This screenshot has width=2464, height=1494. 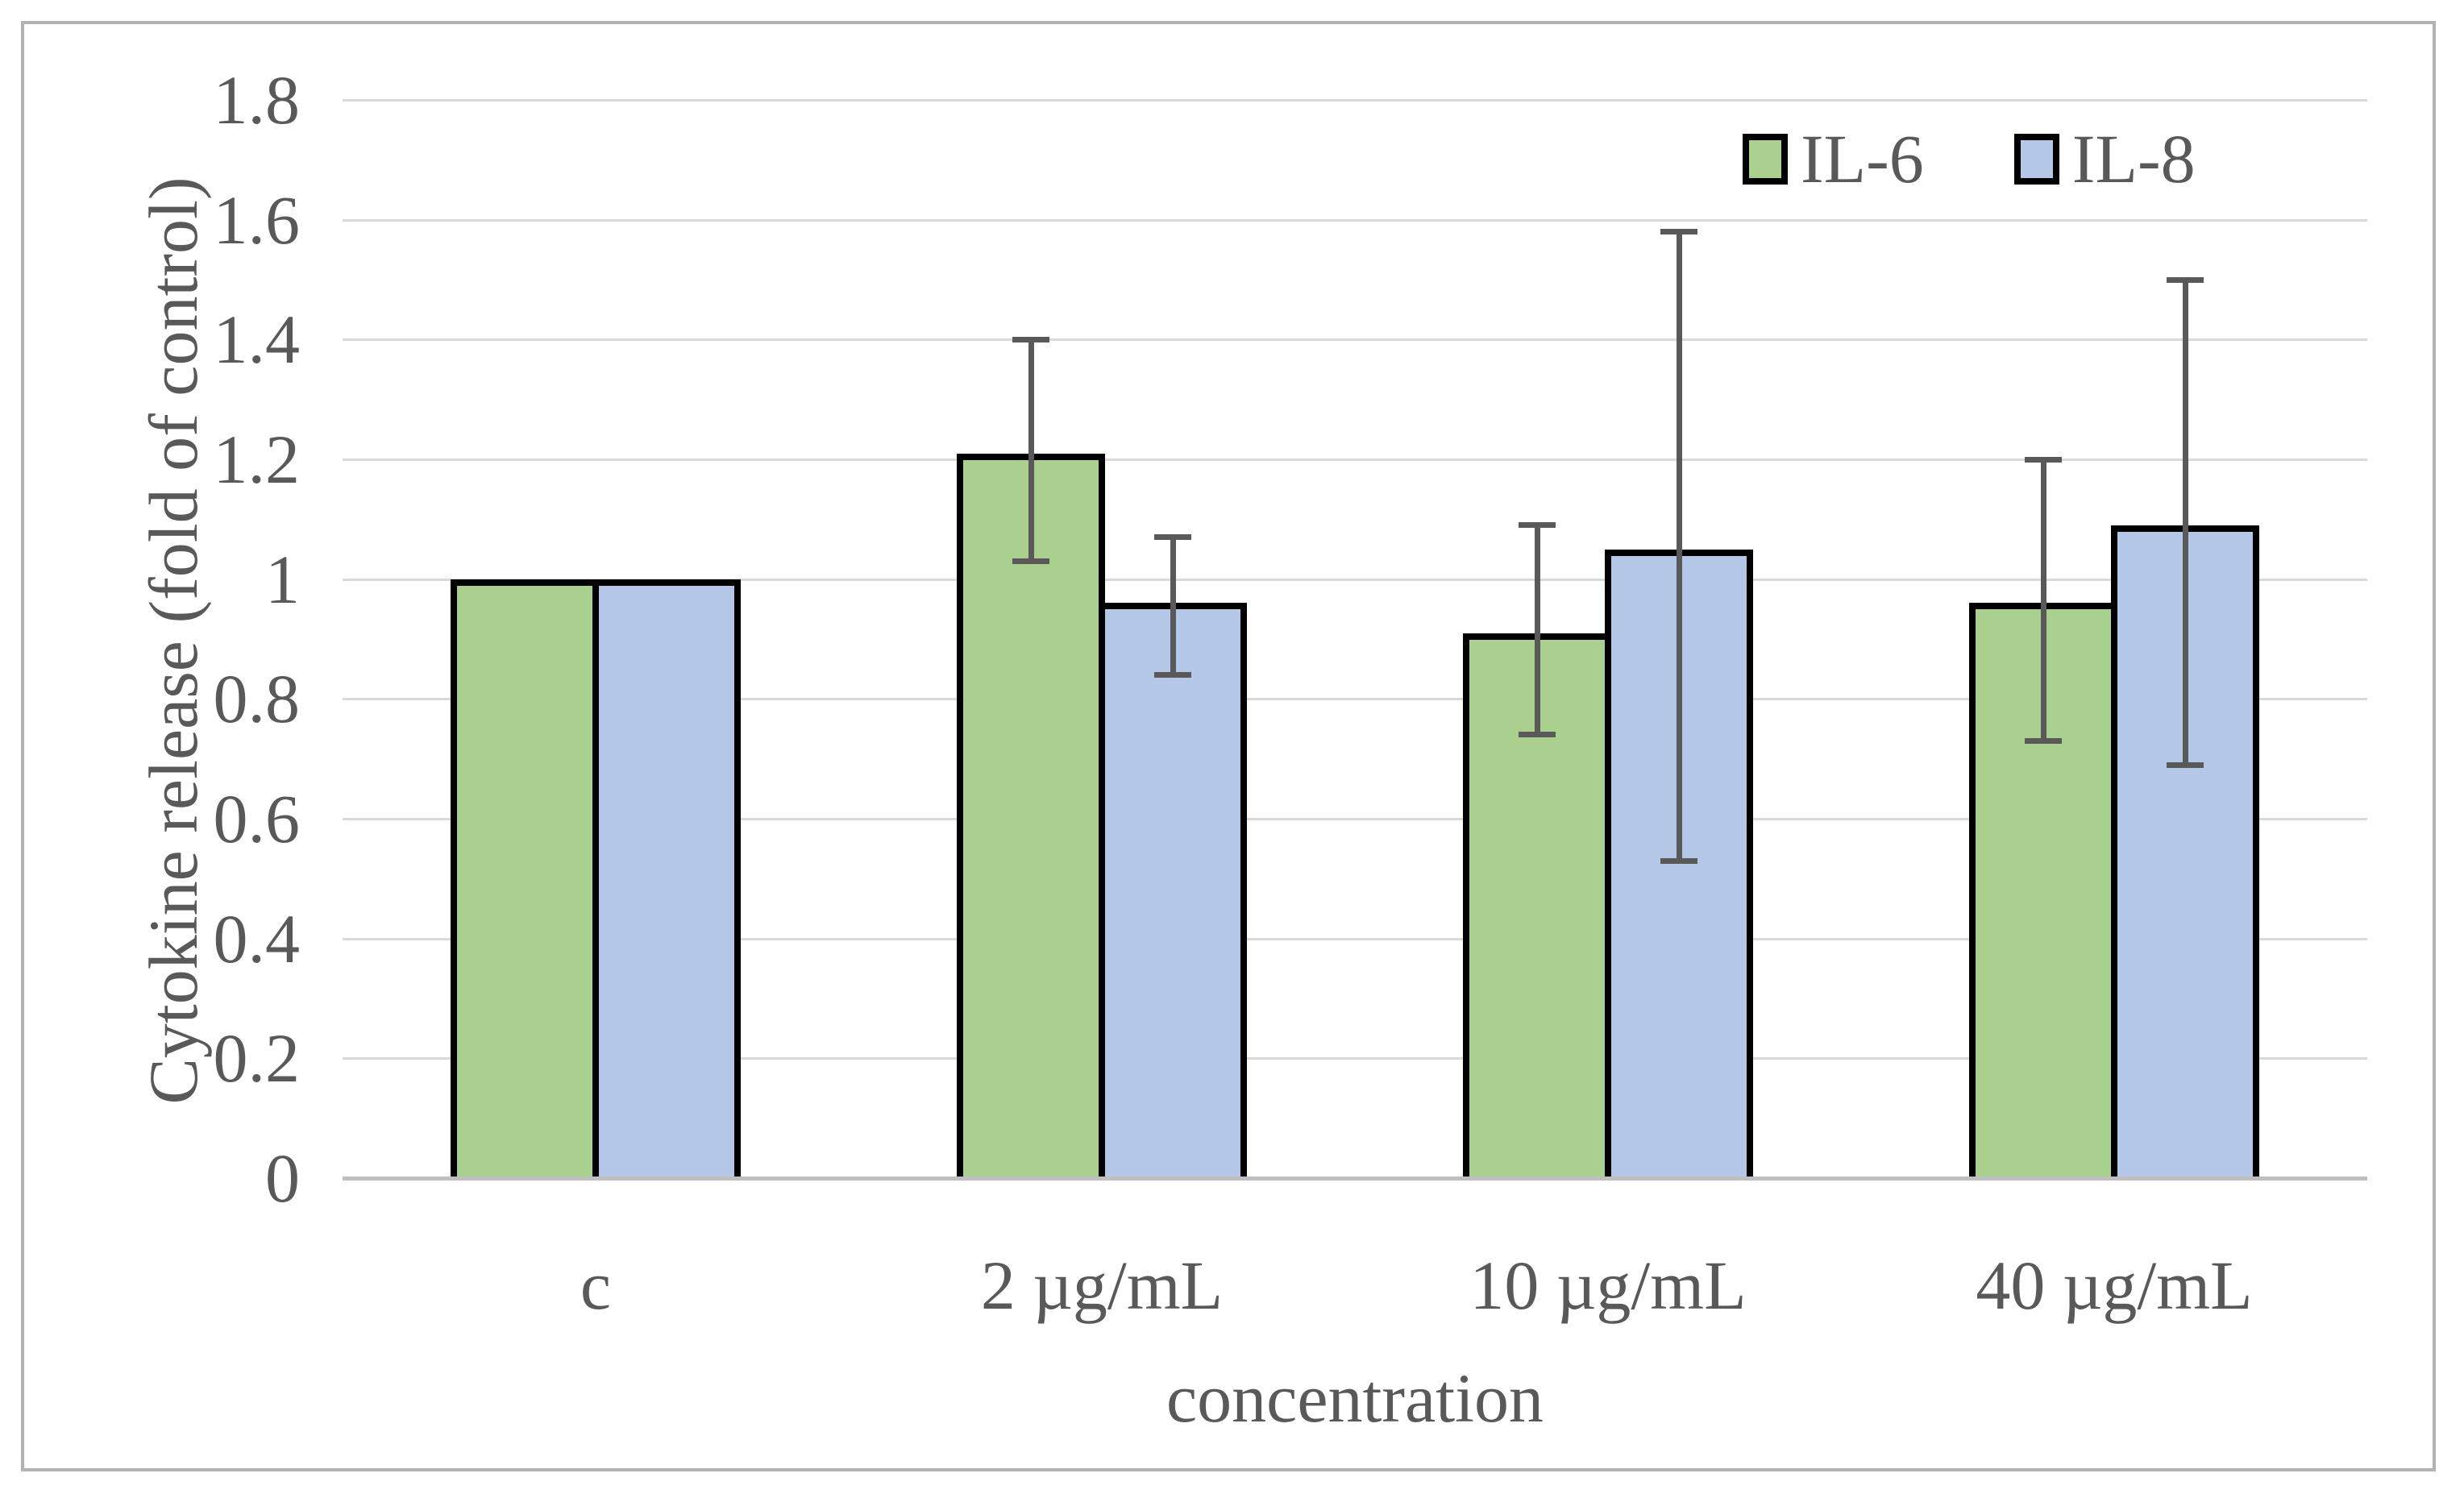 What do you see at coordinates (1608, 1285) in the screenshot?
I see `x-tick-label: 10 µg/mL` at bounding box center [1608, 1285].